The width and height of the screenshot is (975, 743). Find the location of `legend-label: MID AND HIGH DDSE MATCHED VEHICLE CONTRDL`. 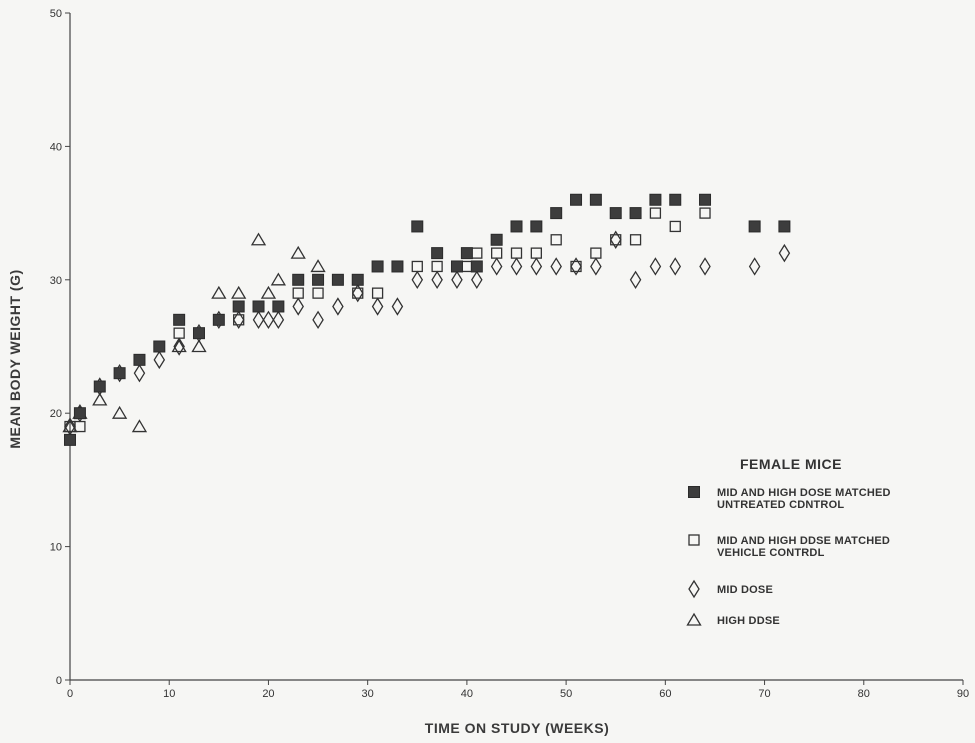

legend-label: MID AND HIGH DDSE MATCHED VEHICLE CONTRDL is located at coordinates (803, 547).